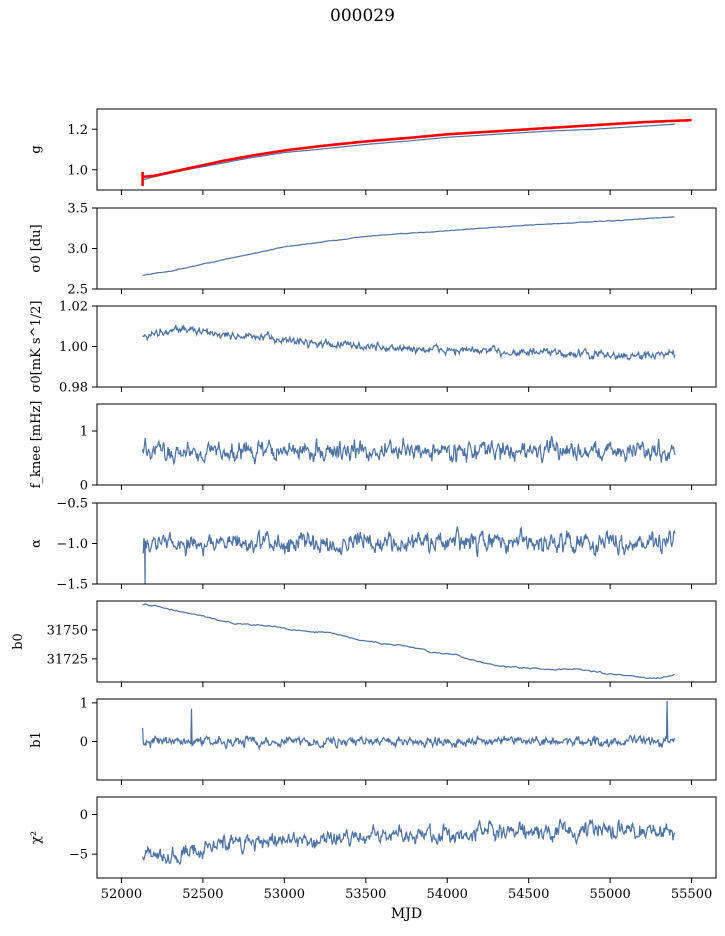  I want to click on y-axis-label: b0, so click(18, 641).